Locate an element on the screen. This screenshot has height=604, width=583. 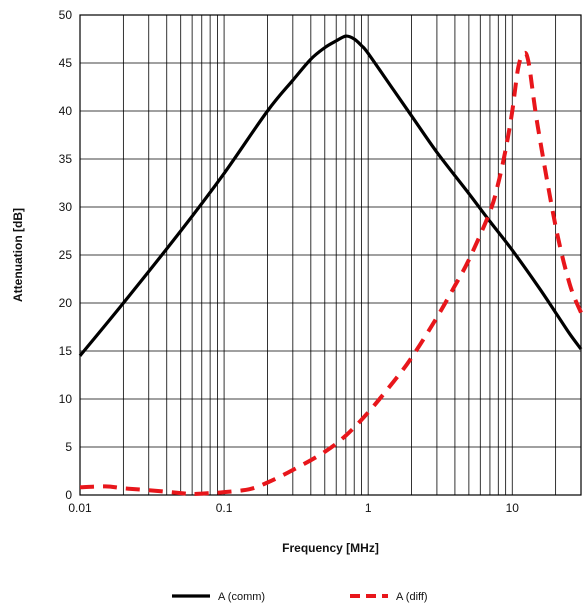
x-axis-title: Frequency [MHz] is located at coordinates (330, 548).